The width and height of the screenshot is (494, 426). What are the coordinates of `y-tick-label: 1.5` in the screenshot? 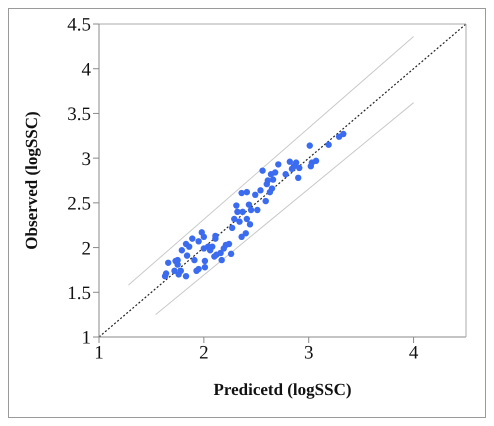 It's located at (79, 293).